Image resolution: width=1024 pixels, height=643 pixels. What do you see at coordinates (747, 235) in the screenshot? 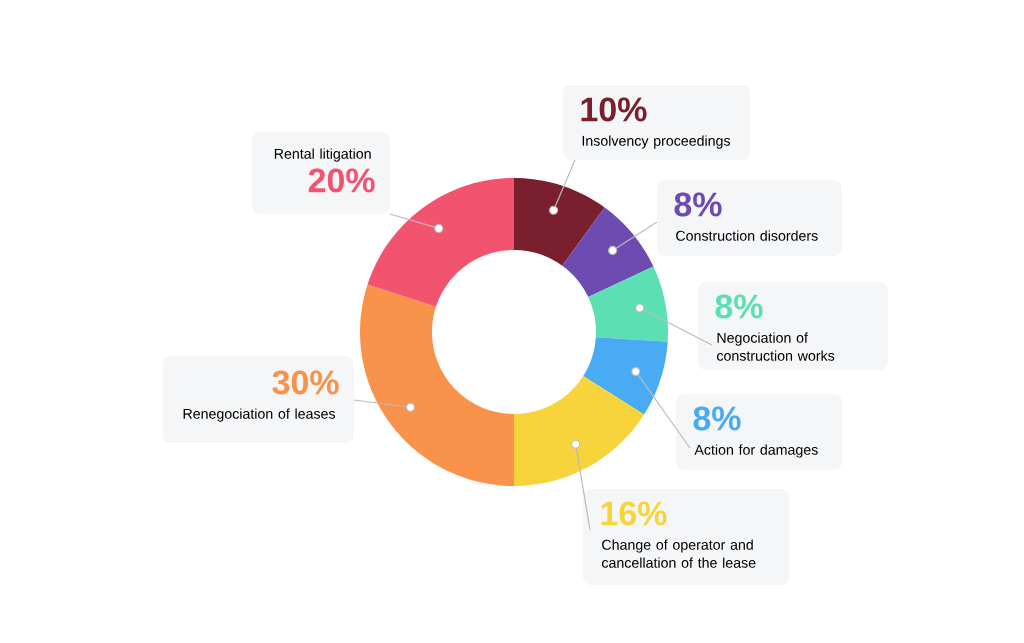
I see `slice-label: Construction disorders` at bounding box center [747, 235].